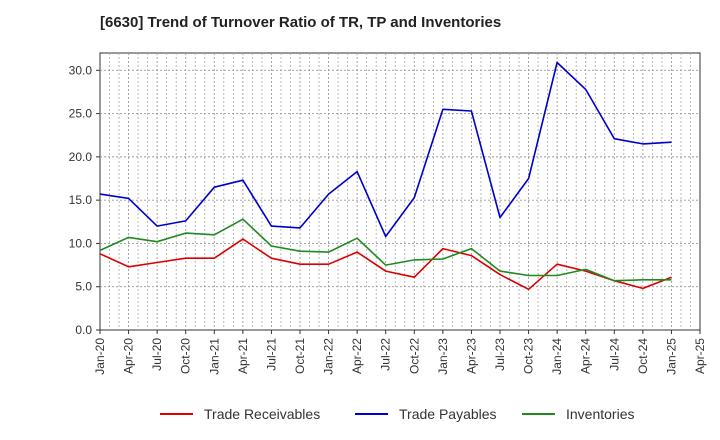  I want to click on x-tick-label: Apr-22, so click(357, 356).